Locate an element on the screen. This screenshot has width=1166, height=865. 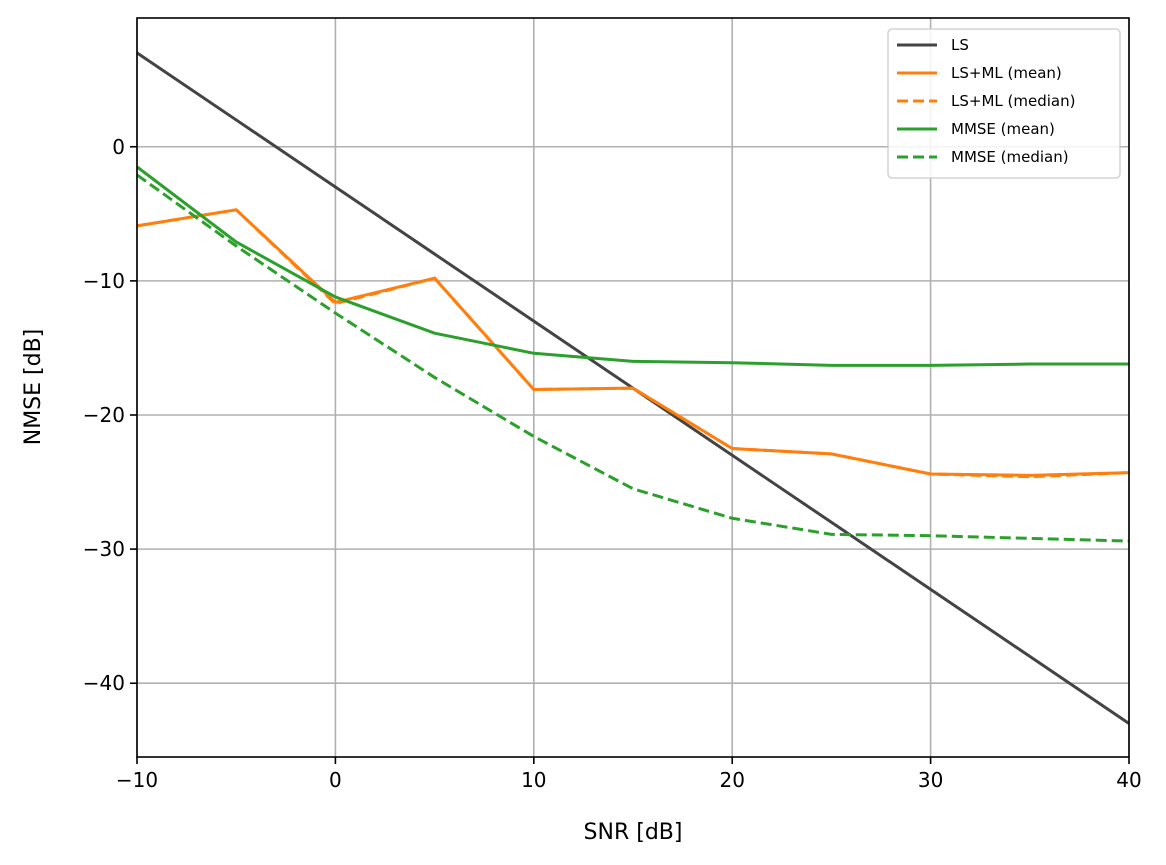
x-tick-label: 20 is located at coordinates (731, 780).